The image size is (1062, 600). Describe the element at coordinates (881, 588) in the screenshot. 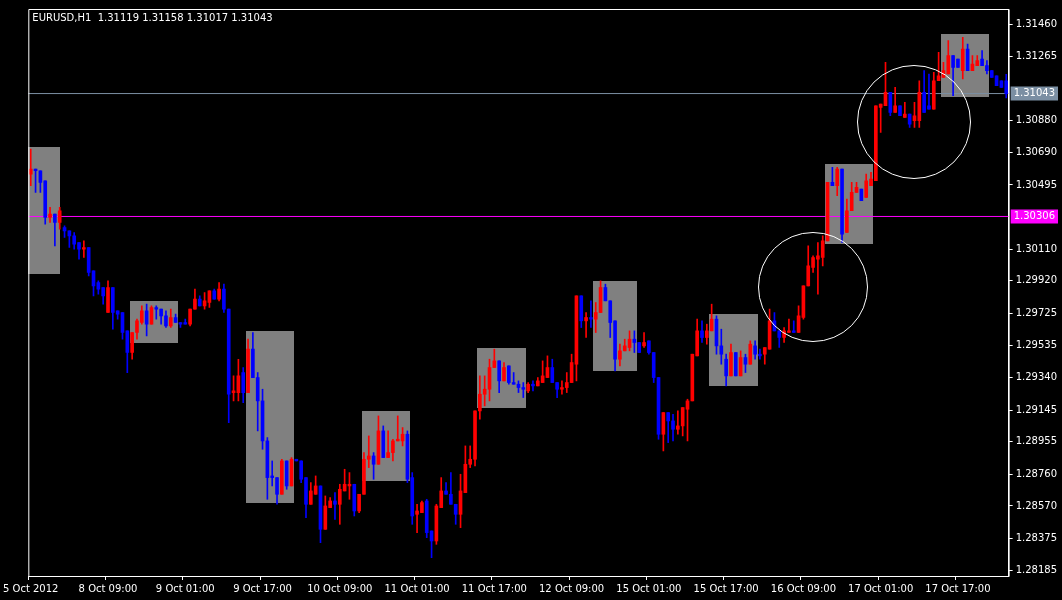

I see `x-tick-label: 17 Oct 01:00` at that location.